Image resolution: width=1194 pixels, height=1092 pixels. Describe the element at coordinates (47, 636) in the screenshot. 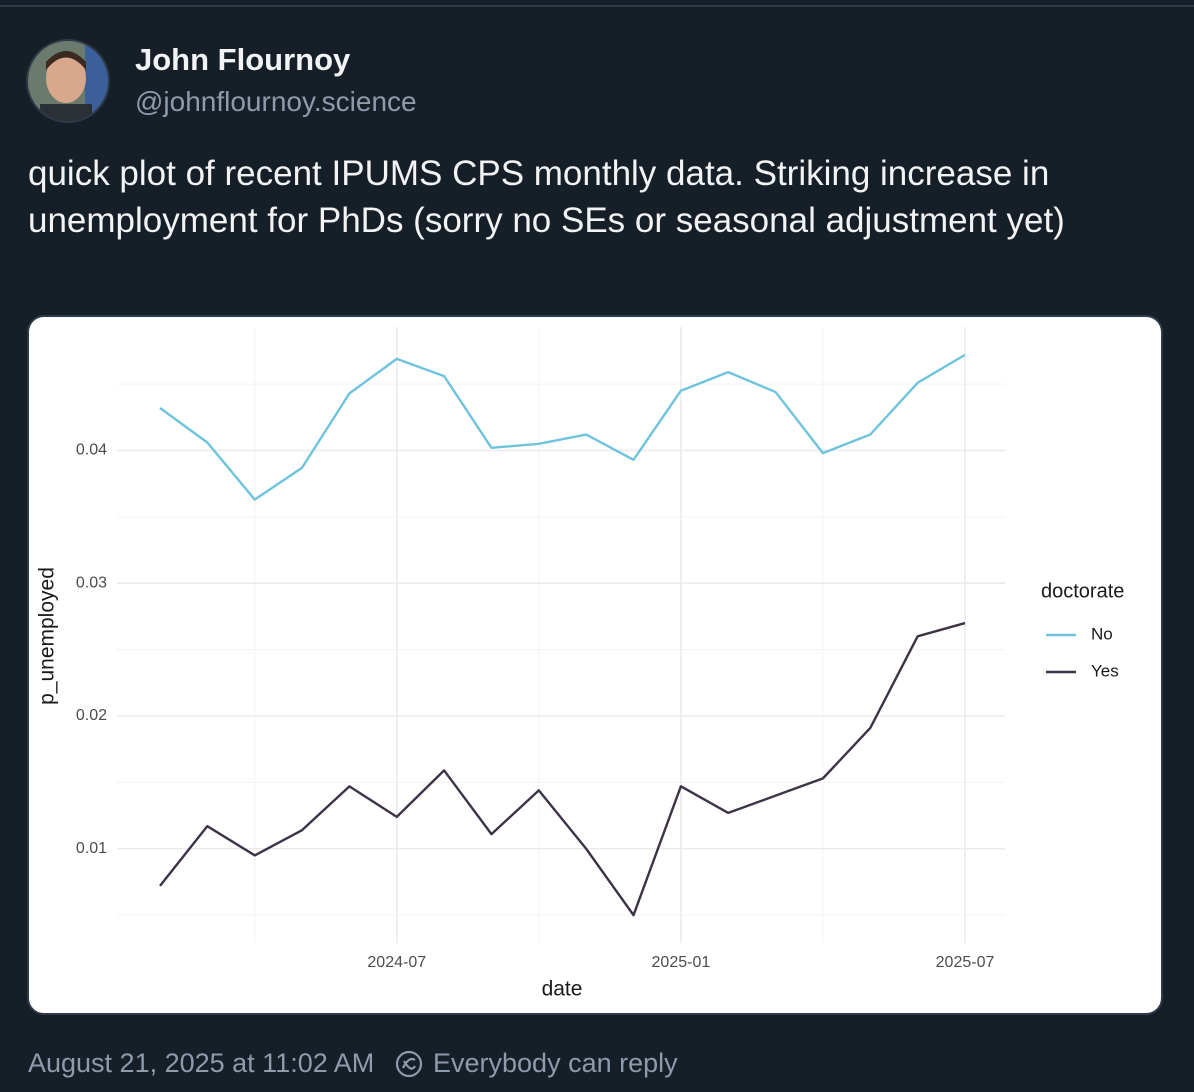

I see `y-axis-label: p_unemployed` at that location.